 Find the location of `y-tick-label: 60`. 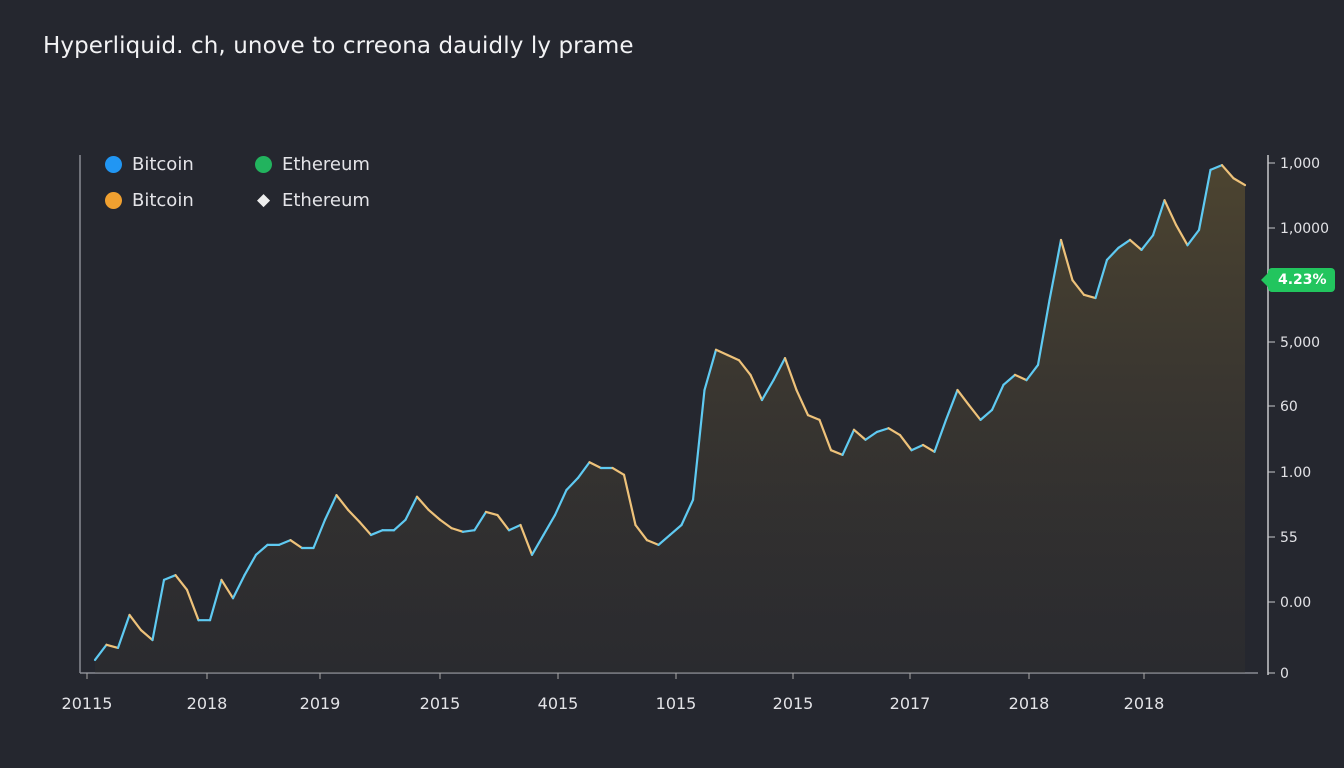

y-tick-label: 60 is located at coordinates (1289, 407).